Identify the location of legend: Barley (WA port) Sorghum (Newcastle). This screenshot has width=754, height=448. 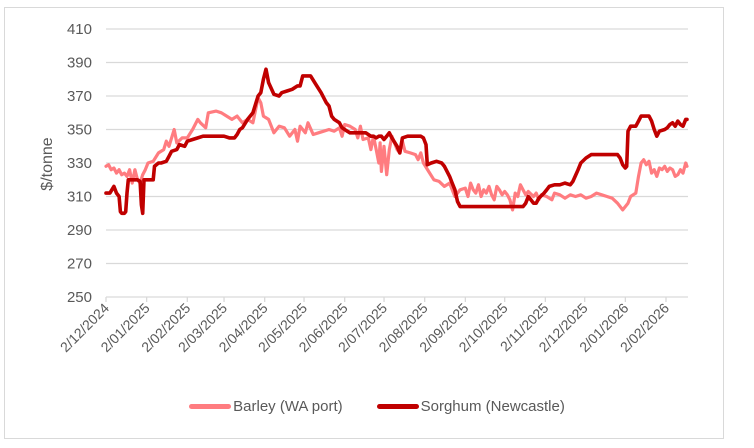
(377, 406).